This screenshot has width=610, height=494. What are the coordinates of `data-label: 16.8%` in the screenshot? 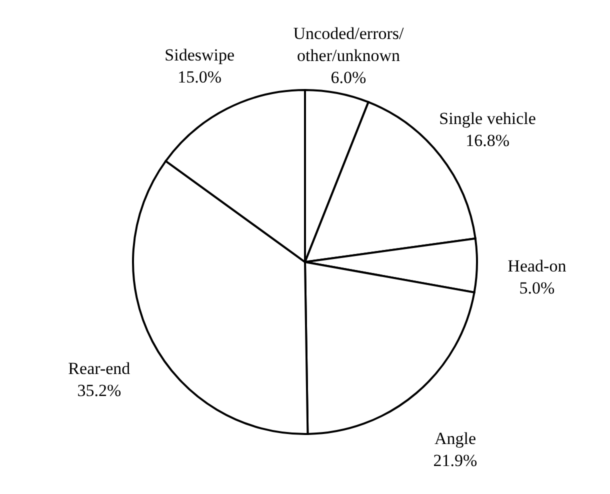 It's located at (488, 140).